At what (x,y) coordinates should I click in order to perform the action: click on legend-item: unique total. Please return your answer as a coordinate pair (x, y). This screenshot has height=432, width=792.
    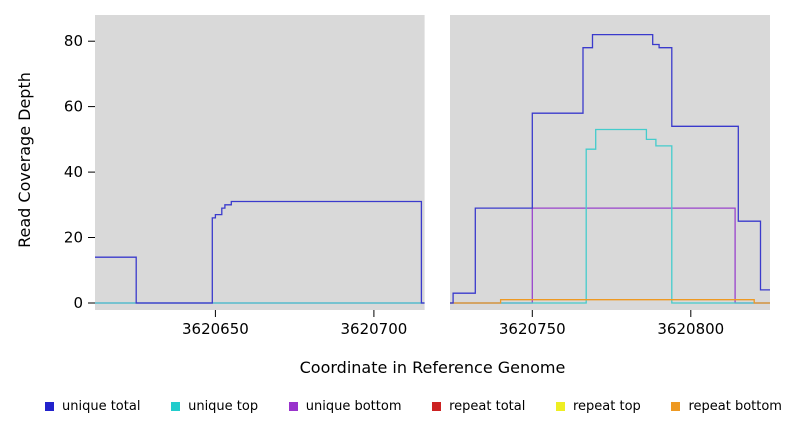
    Looking at the image, I should click on (92, 406).